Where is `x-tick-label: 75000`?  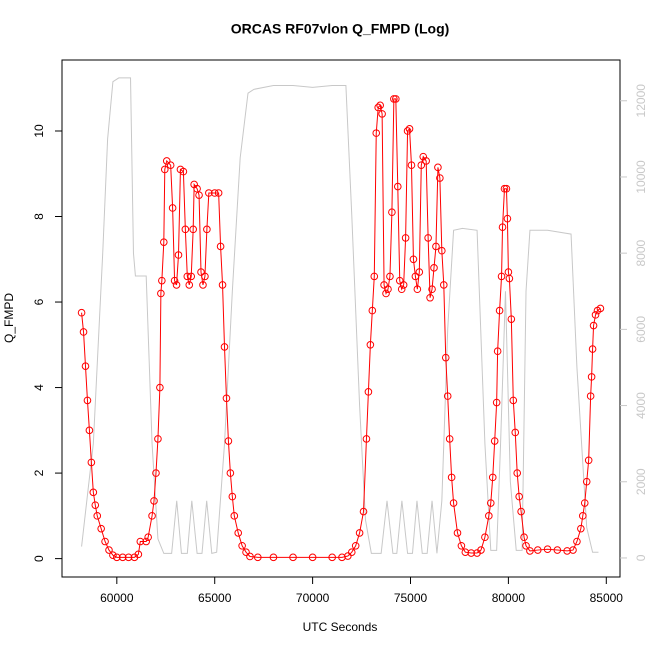 x-tick-label: 75000 is located at coordinates (411, 598).